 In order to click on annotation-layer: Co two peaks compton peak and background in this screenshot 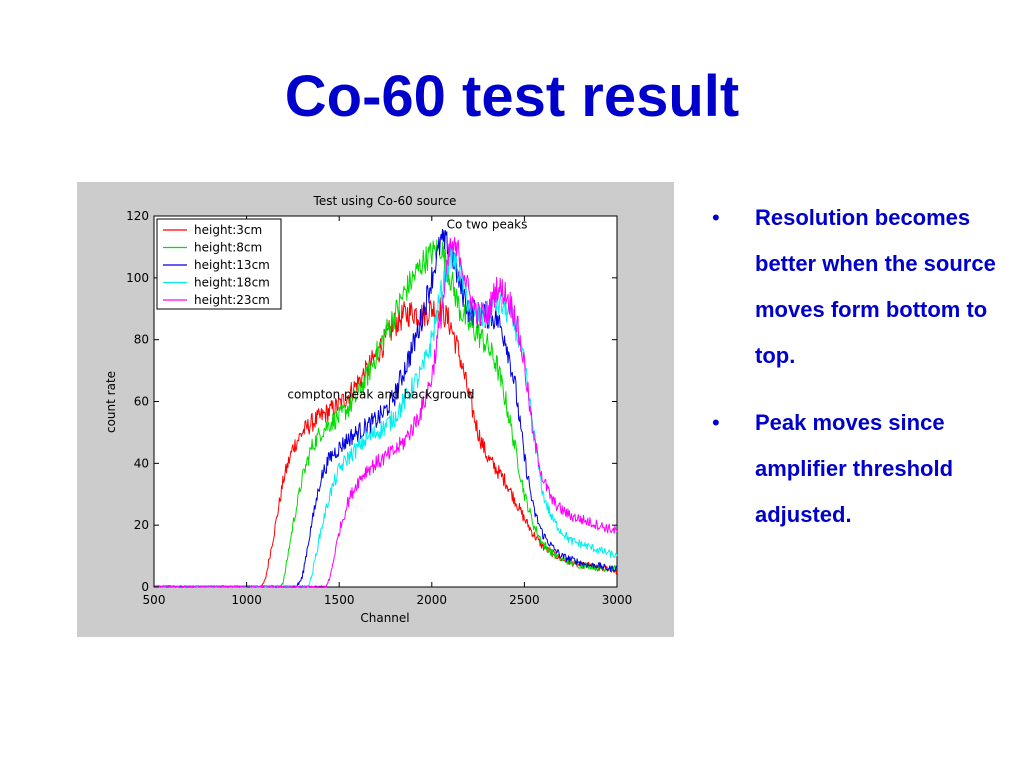, I will do `click(407, 309)`.